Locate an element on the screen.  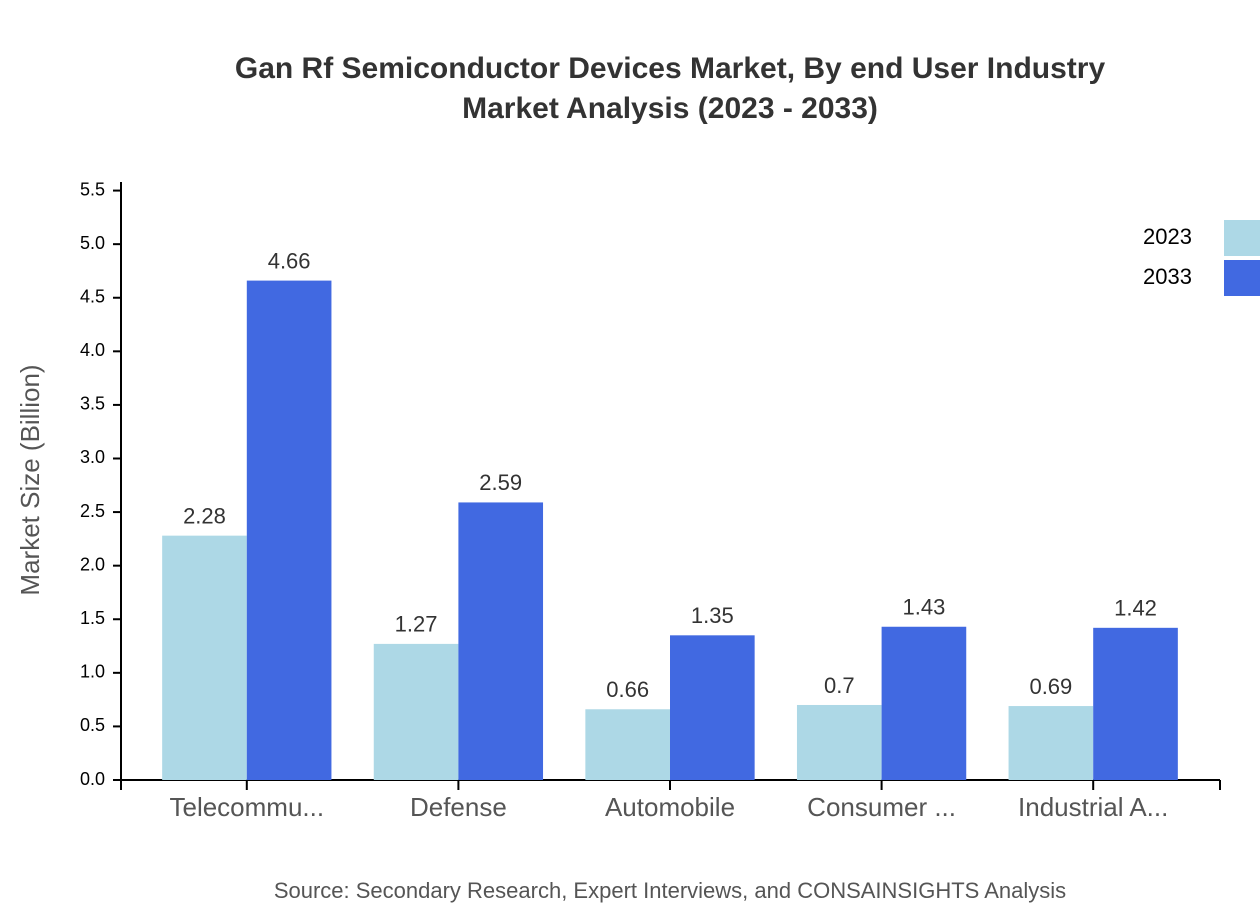
value-label: 0.7 is located at coordinates (839, 685).